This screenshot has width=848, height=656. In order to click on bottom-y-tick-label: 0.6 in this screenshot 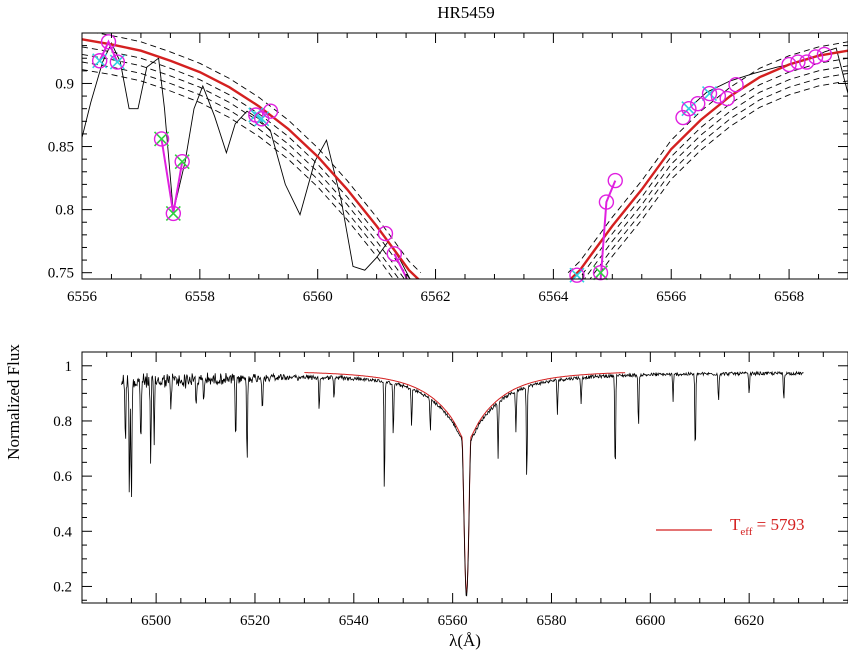, I will do `click(62, 477)`.